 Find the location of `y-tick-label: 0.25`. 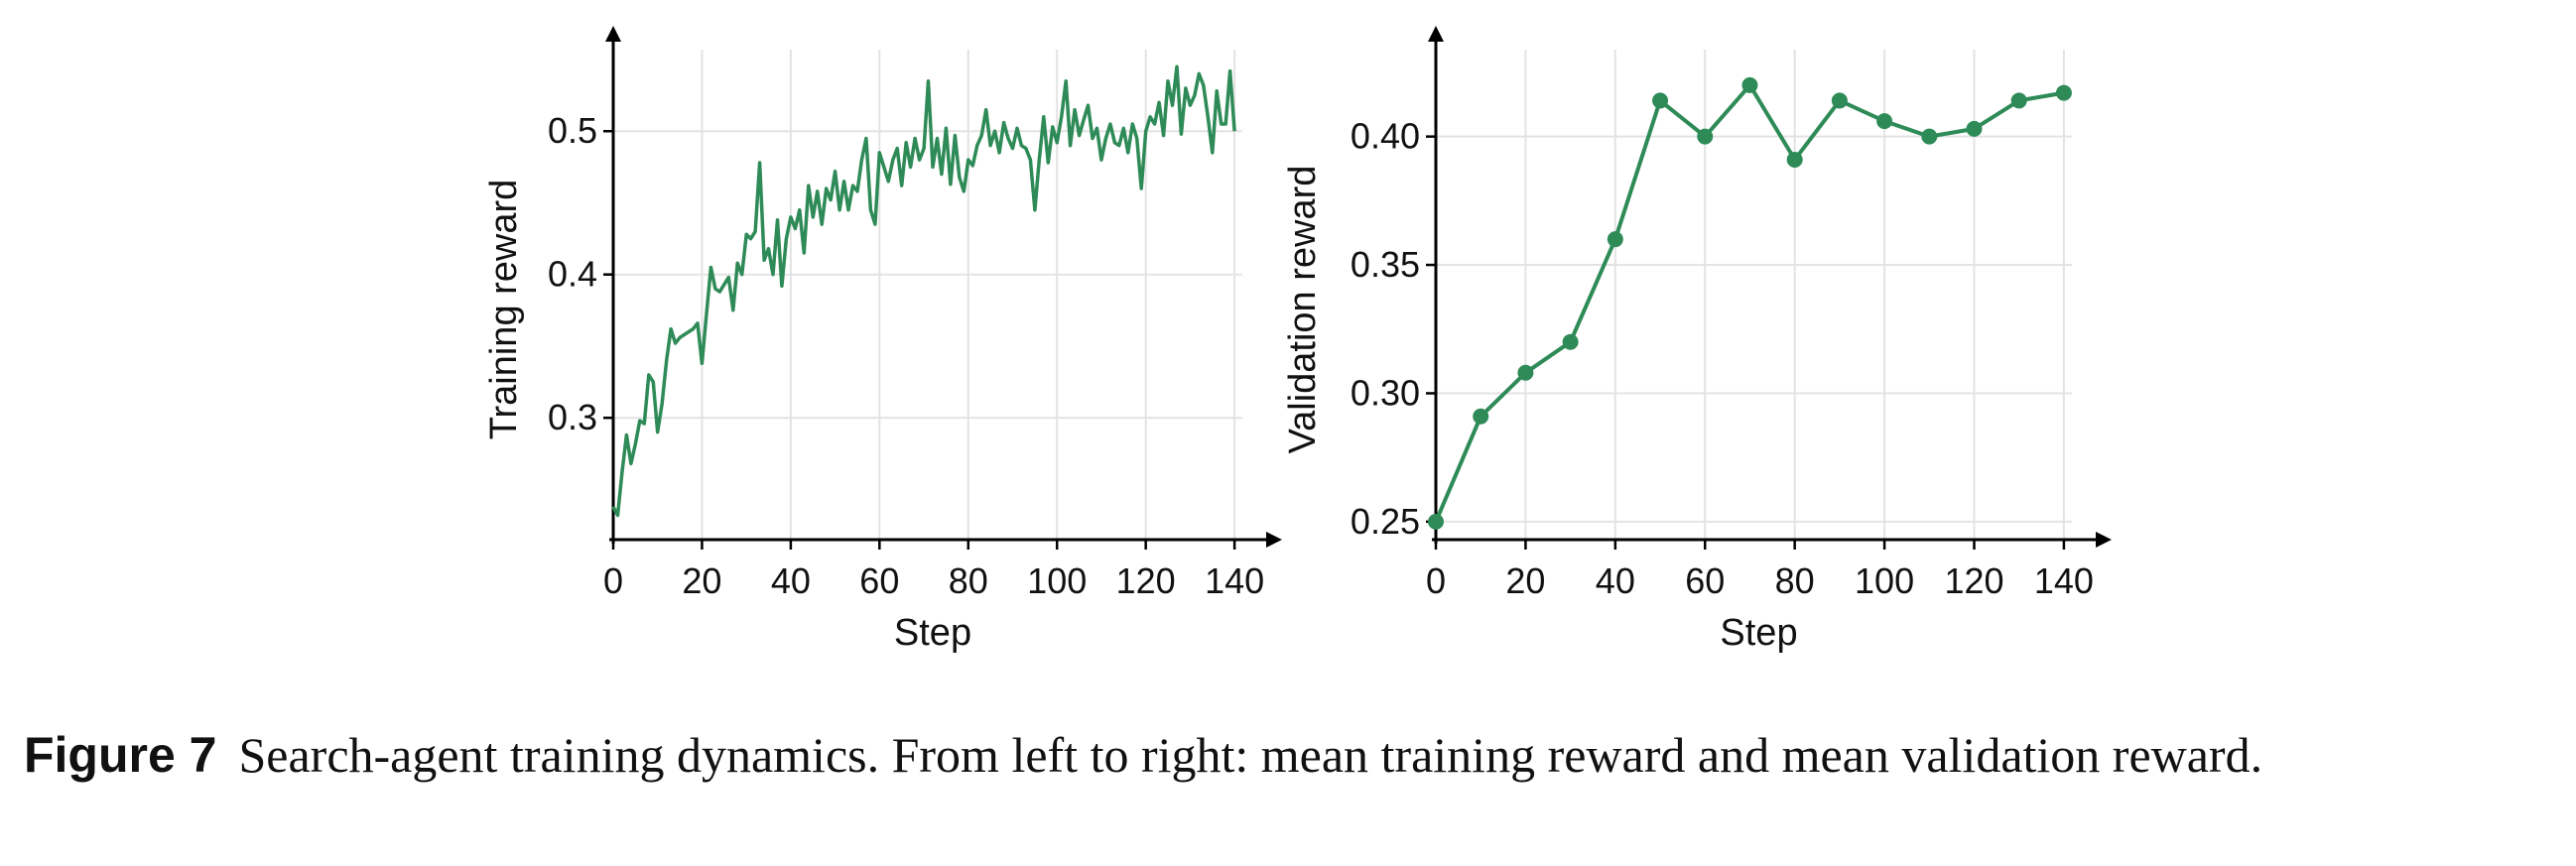

y-tick-label: 0.25 is located at coordinates (1386, 521).